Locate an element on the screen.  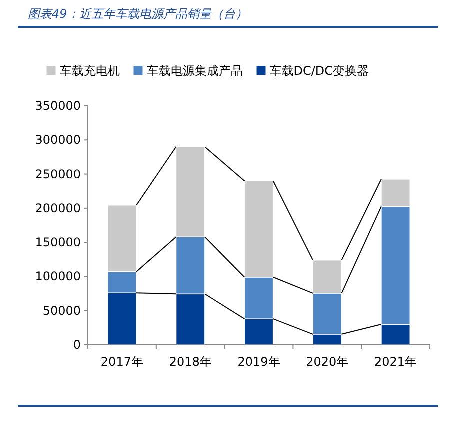
y-tick-label: 350000 is located at coordinates (58, 106).